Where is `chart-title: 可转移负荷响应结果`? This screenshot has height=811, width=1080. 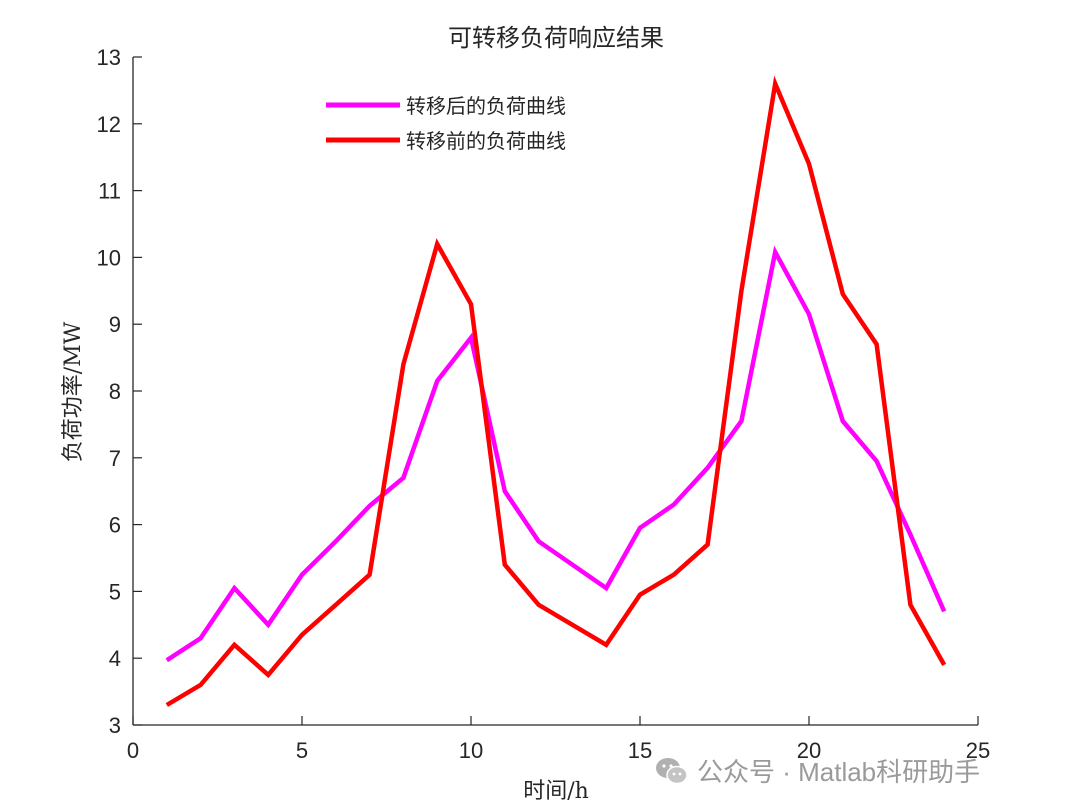 chart-title: 可转移负荷响应结果 is located at coordinates (556, 38).